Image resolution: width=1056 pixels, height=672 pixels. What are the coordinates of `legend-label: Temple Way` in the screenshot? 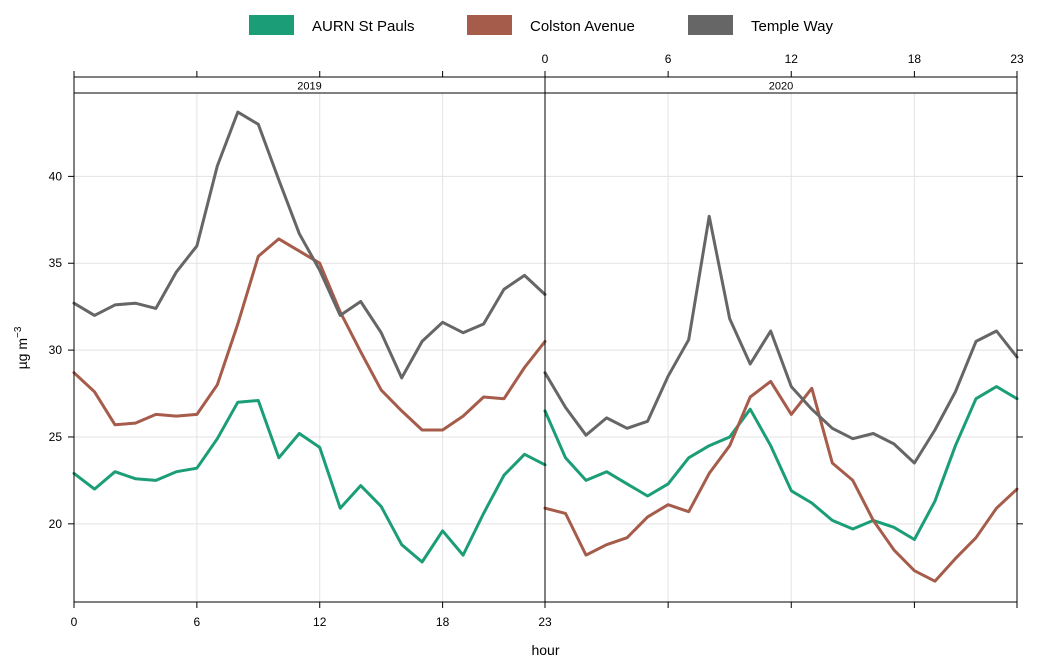 It's located at (792, 26).